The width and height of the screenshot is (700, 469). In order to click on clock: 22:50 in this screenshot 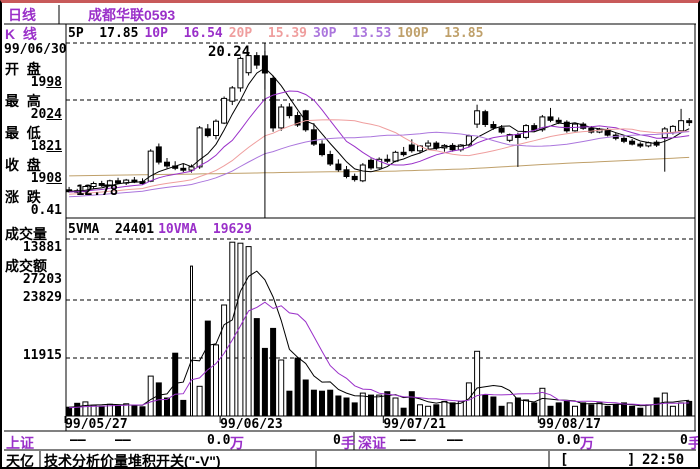, I will do `click(663, 460)`.